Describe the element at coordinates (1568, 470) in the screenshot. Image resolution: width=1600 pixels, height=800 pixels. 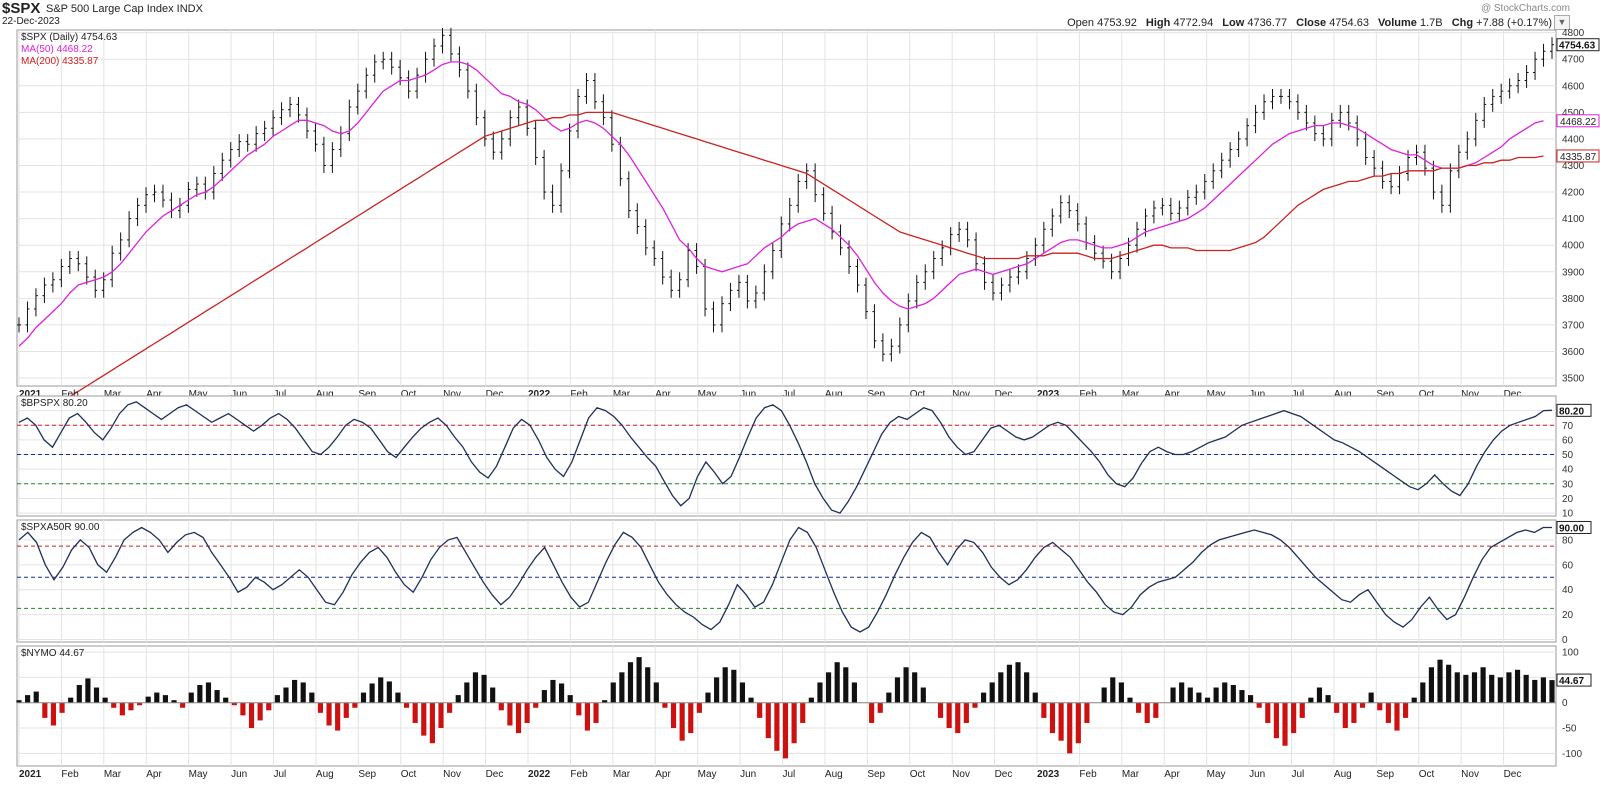
I see `y-tick-label: 40` at that location.